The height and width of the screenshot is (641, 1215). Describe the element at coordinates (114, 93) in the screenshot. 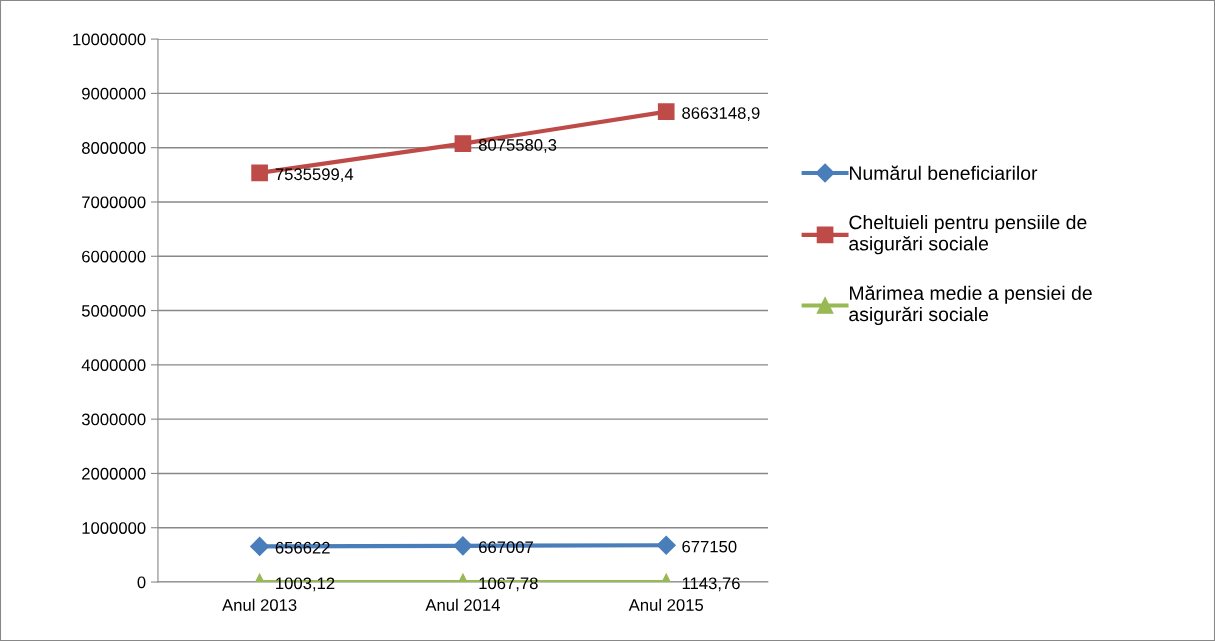

I see `y-tick-label: 9000000` at that location.